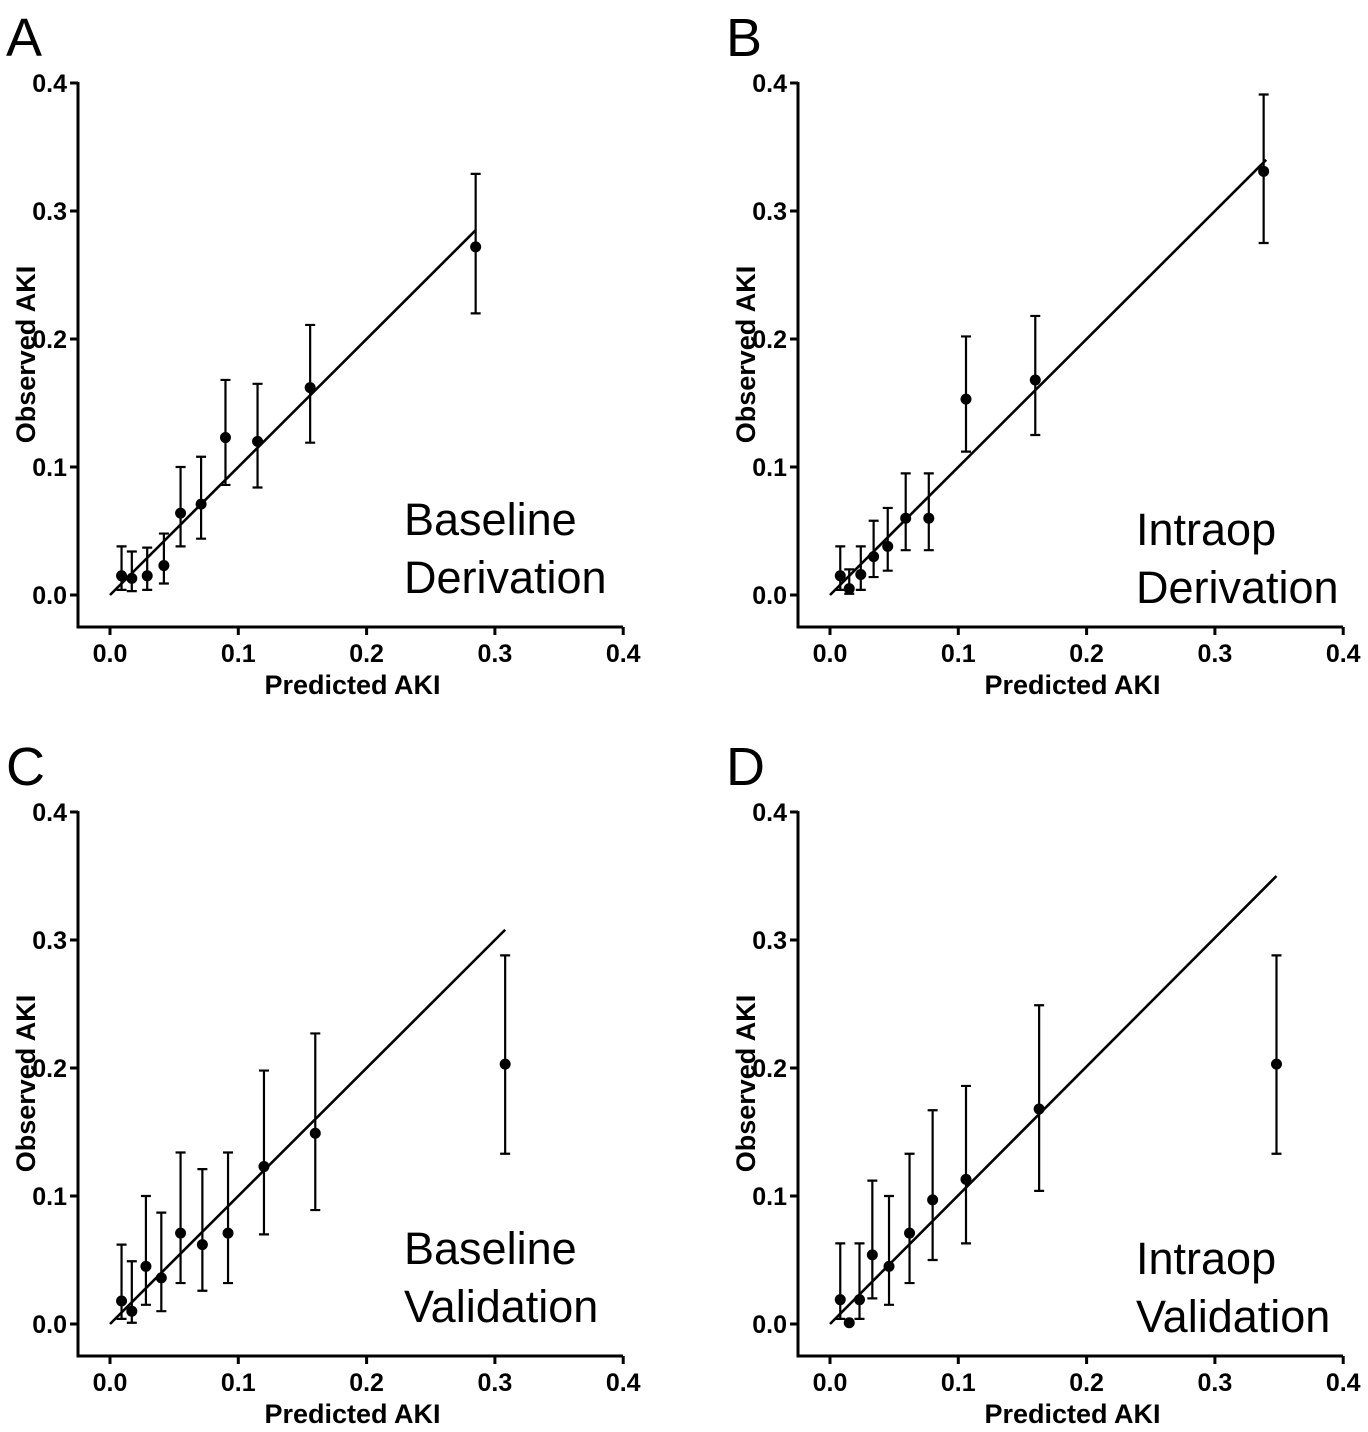 The width and height of the screenshot is (1368, 1432). I want to click on panel-letter: C, so click(25, 767).